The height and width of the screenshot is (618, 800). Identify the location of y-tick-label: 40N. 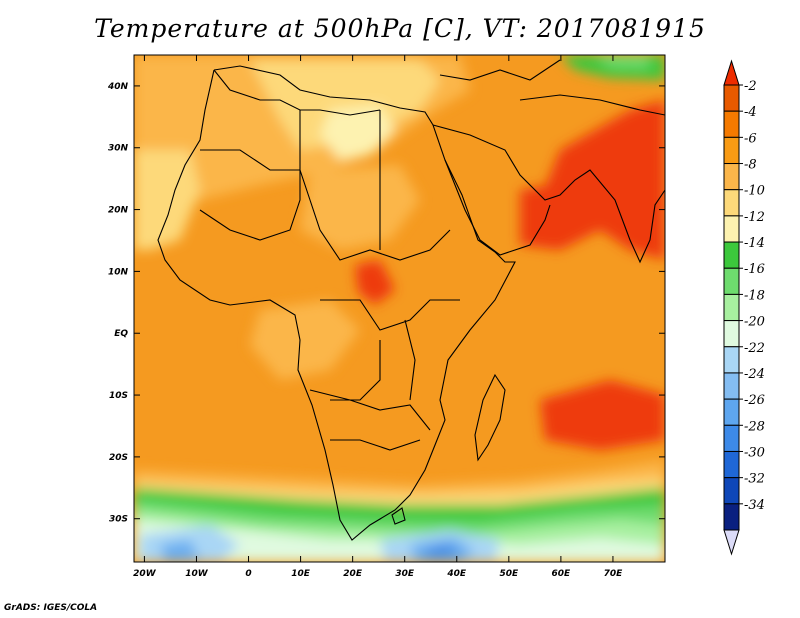
(118, 87).